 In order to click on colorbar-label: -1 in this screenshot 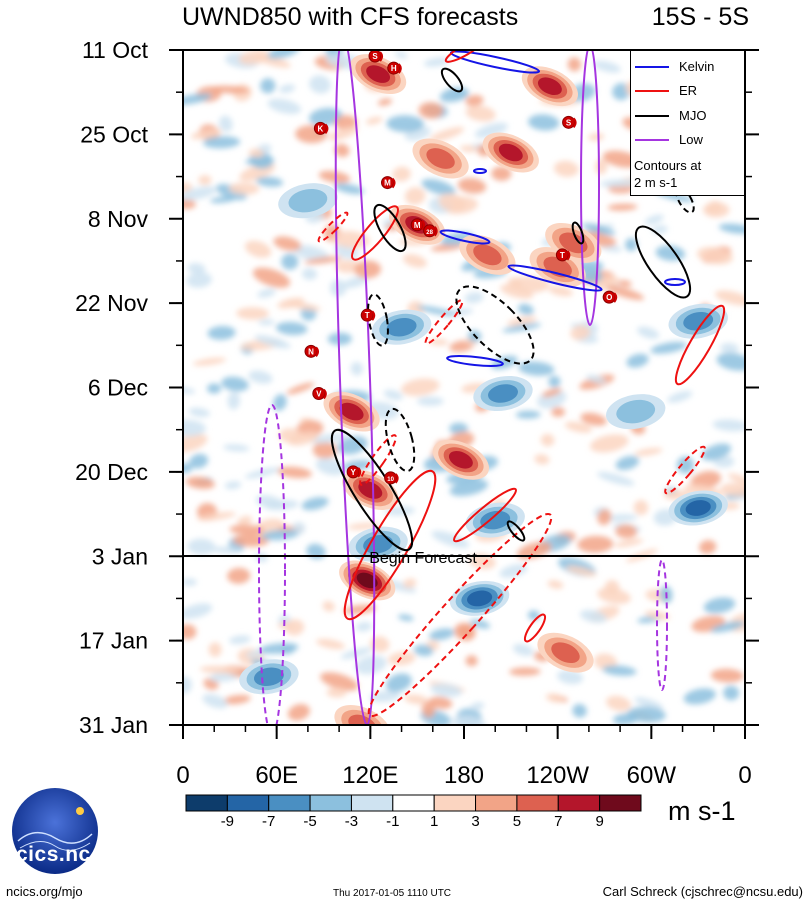, I will do `click(392, 821)`.